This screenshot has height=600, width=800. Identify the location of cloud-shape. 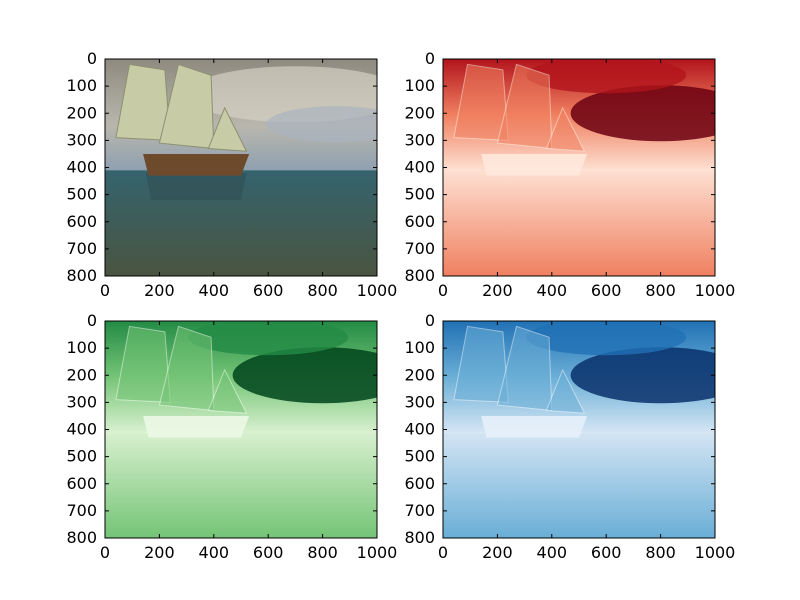
(321, 124).